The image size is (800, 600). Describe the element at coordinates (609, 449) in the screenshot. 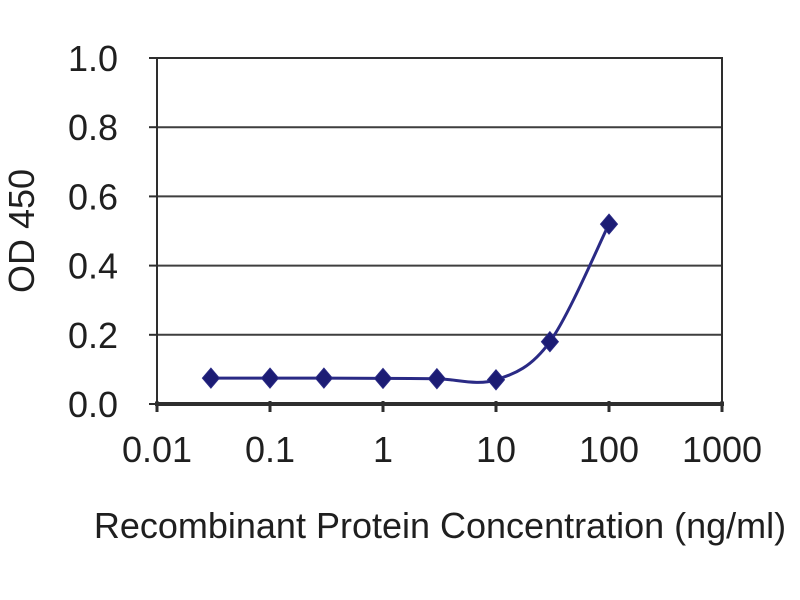

I see `x-tick-label: 100` at that location.